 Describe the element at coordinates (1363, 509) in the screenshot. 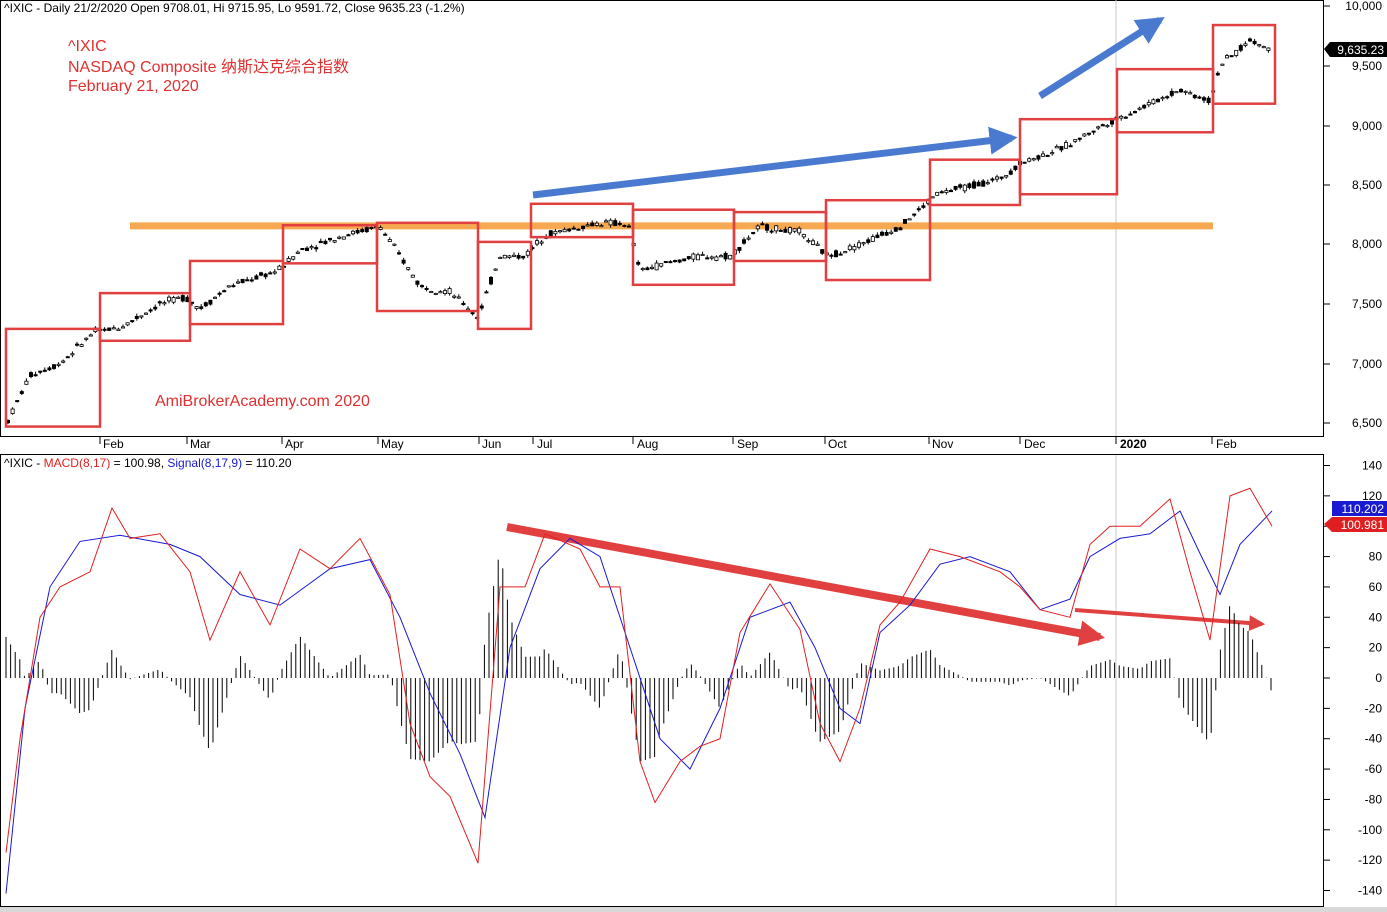

I see `signal-tag-label: 110.202` at that location.